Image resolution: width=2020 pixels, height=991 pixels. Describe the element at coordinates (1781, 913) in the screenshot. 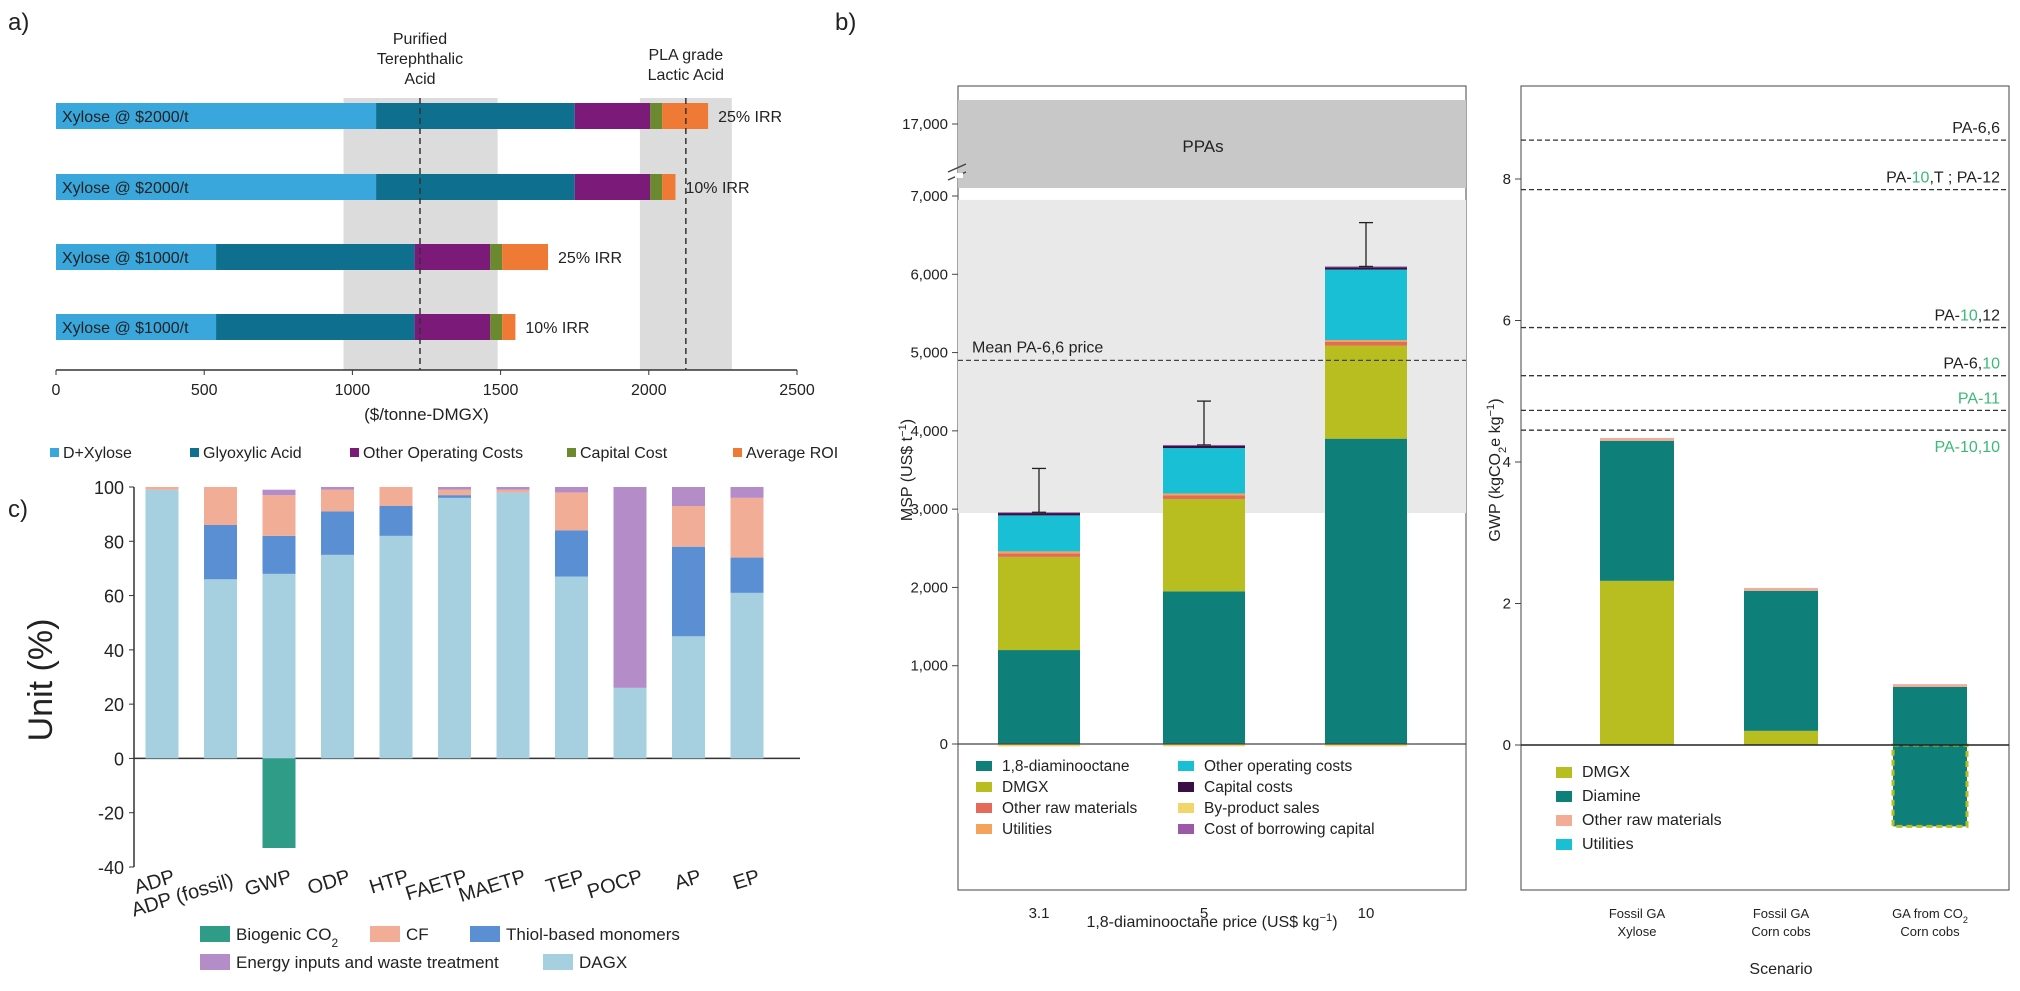

I see `x-tick-label: Fossil GA` at that location.